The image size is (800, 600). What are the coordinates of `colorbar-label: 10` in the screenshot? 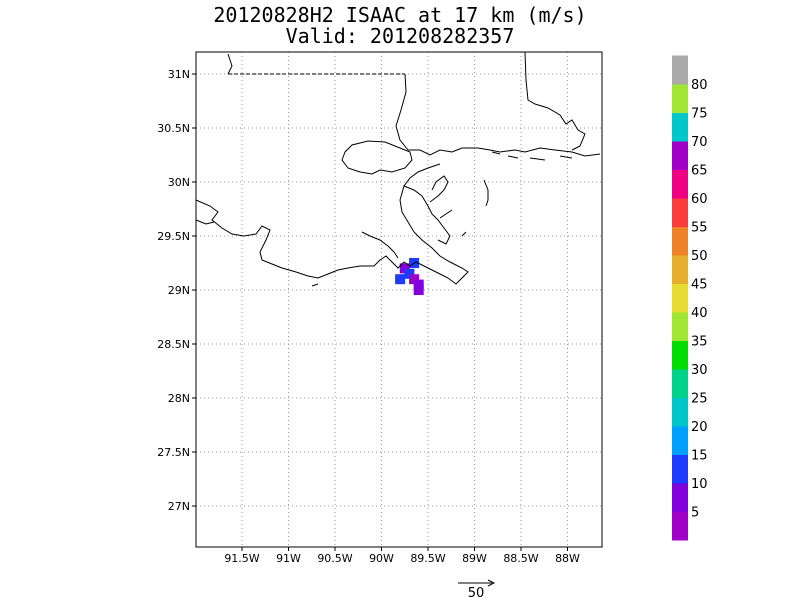 It's located at (699, 484).